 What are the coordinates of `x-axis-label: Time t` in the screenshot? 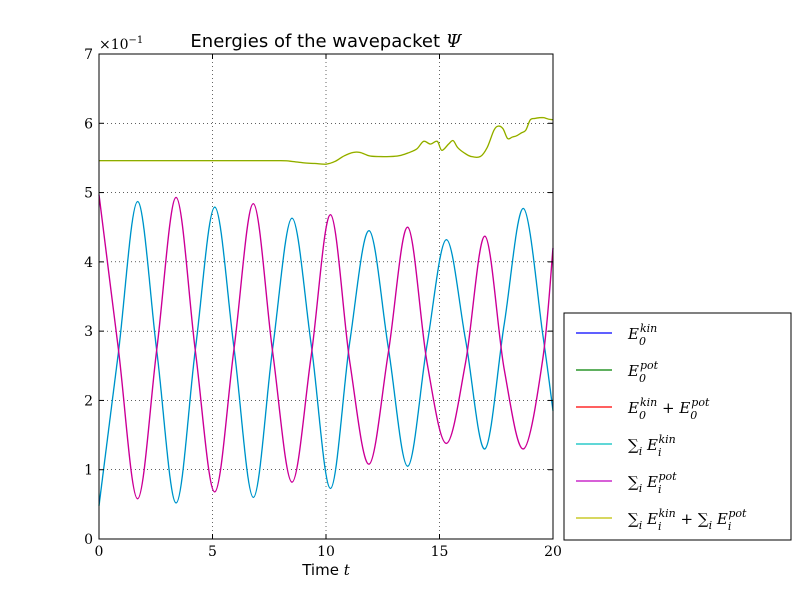 It's located at (325, 570).